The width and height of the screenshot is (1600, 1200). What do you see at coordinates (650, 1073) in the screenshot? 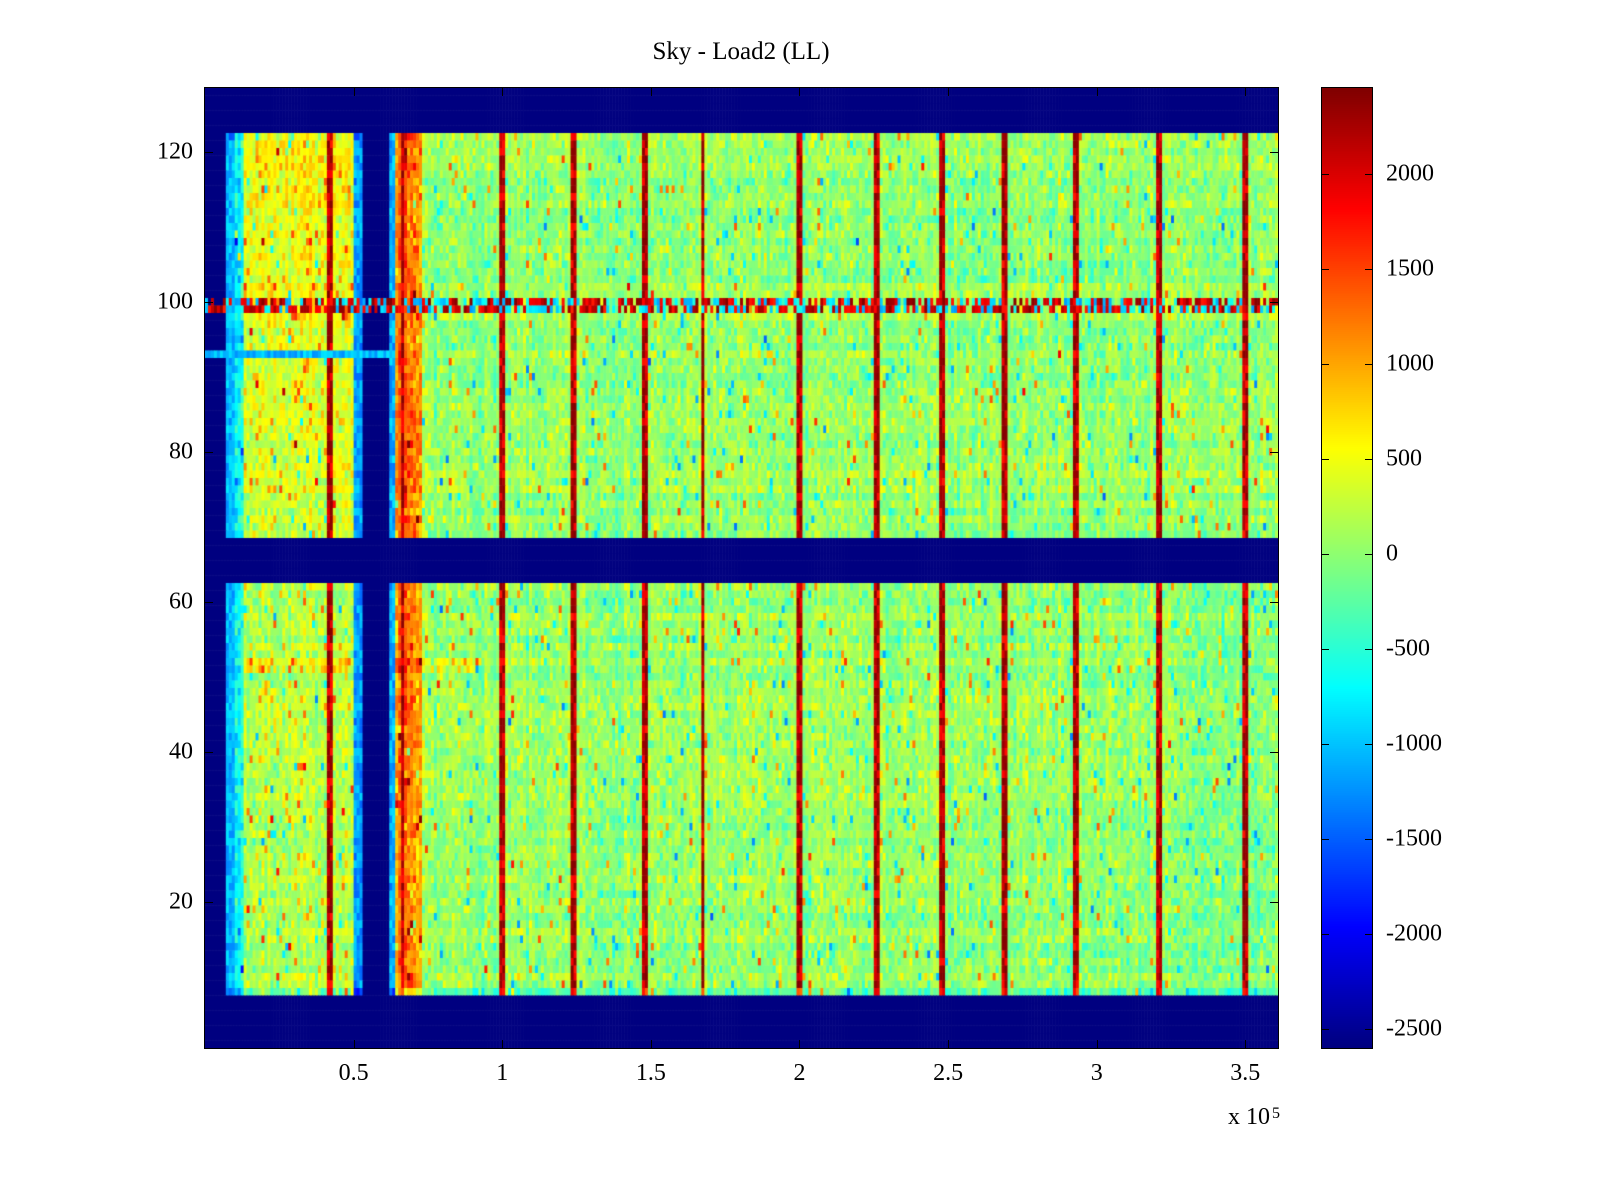
I see `x-tick-label: 1.5` at bounding box center [650, 1073].